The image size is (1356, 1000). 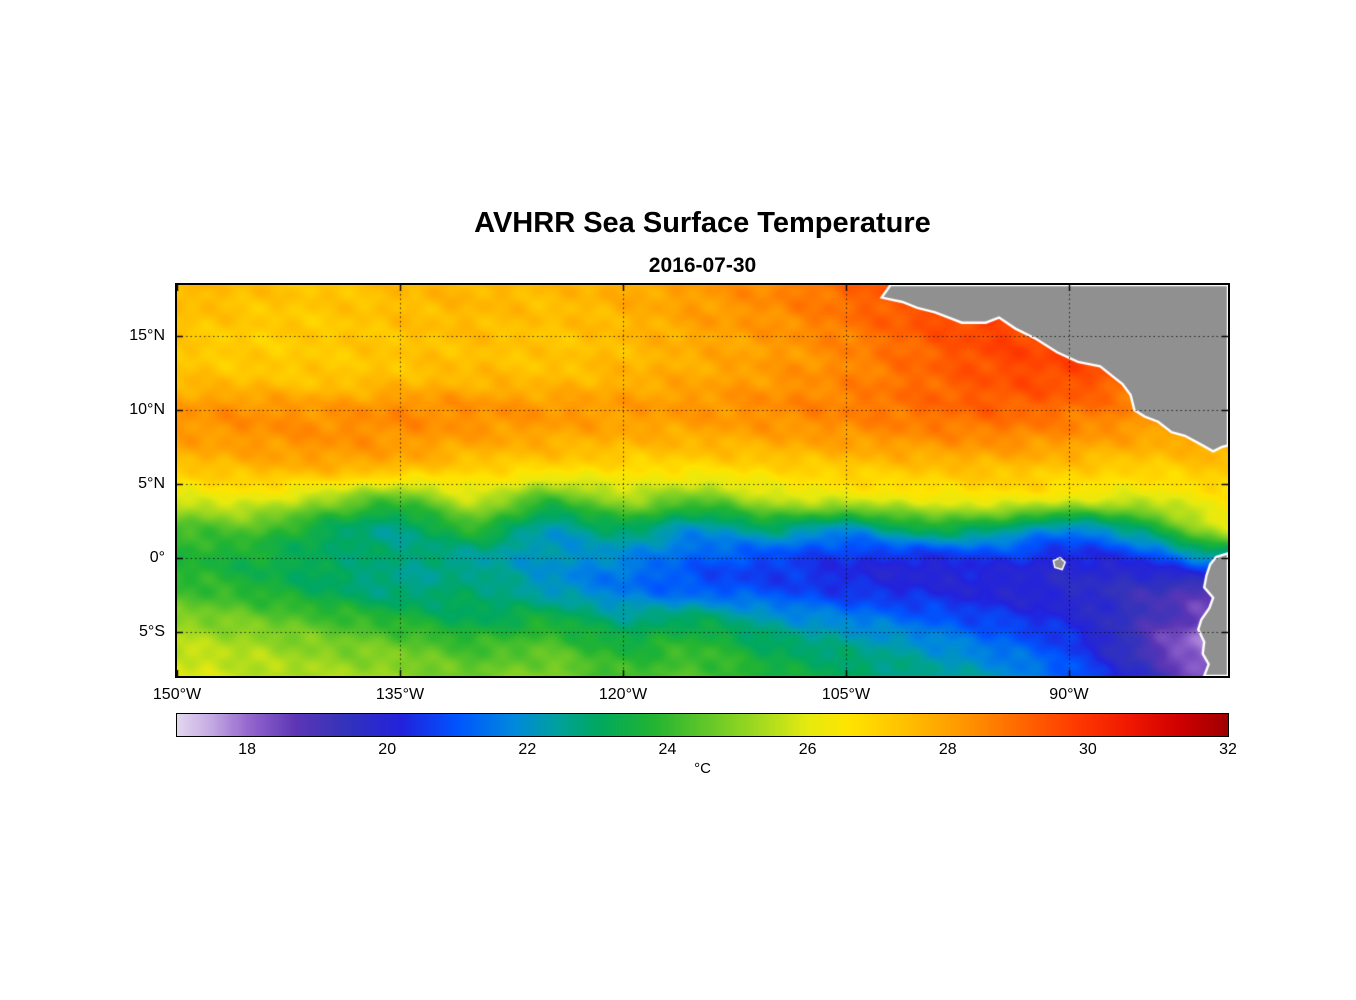 I want to click on x-tick-label: 90°W, so click(x=1069, y=694).